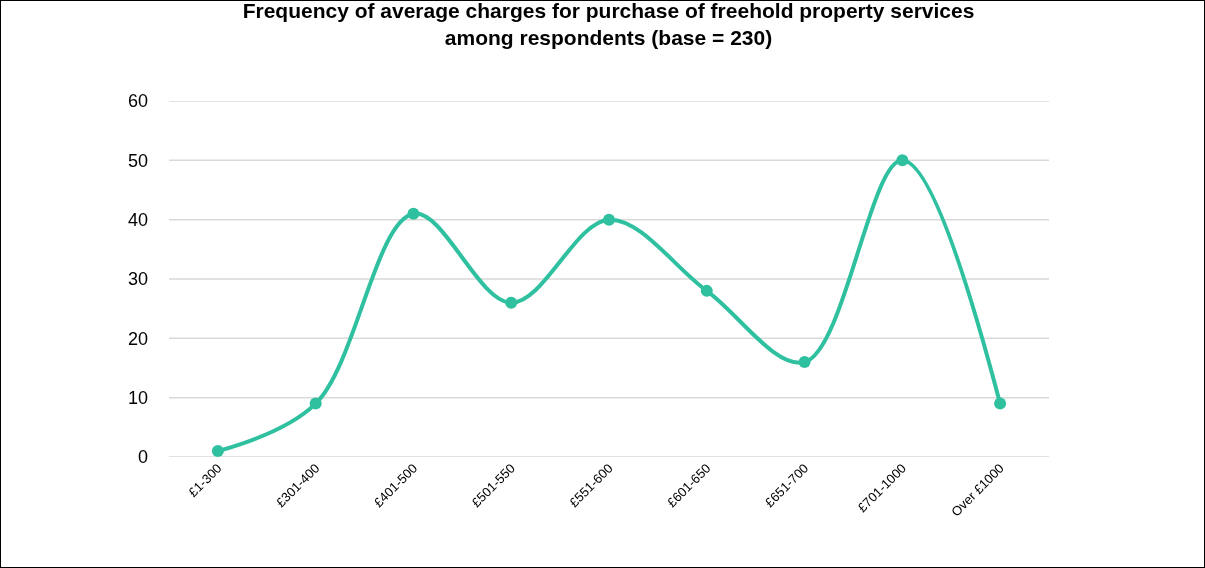  What do you see at coordinates (137, 397) in the screenshot?
I see `y-tick-label: 10` at bounding box center [137, 397].